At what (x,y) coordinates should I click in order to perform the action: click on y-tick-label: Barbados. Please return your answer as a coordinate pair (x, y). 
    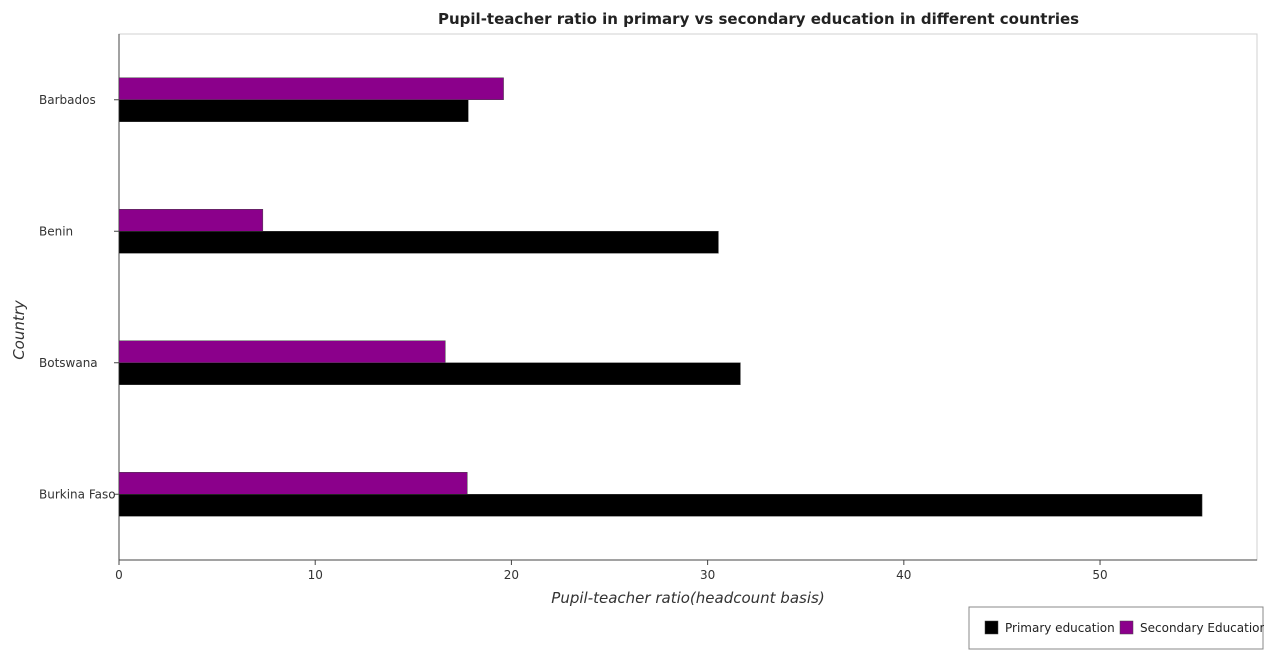
    Looking at the image, I should click on (67, 100).